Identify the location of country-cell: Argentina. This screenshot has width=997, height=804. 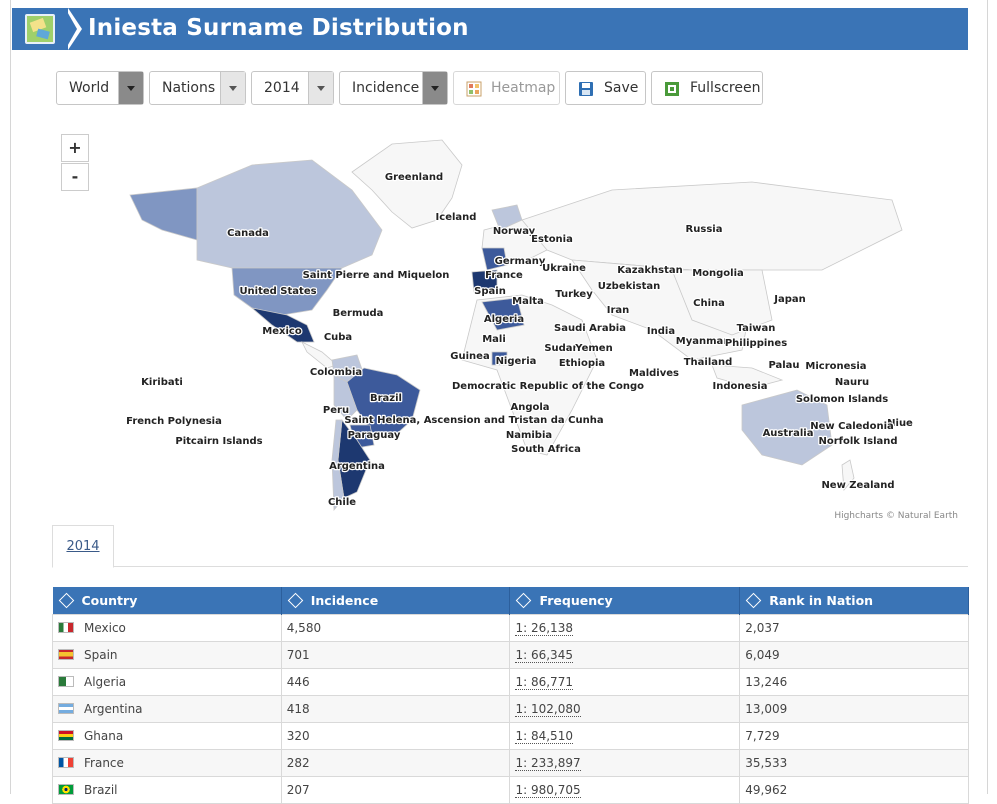
(167, 708).